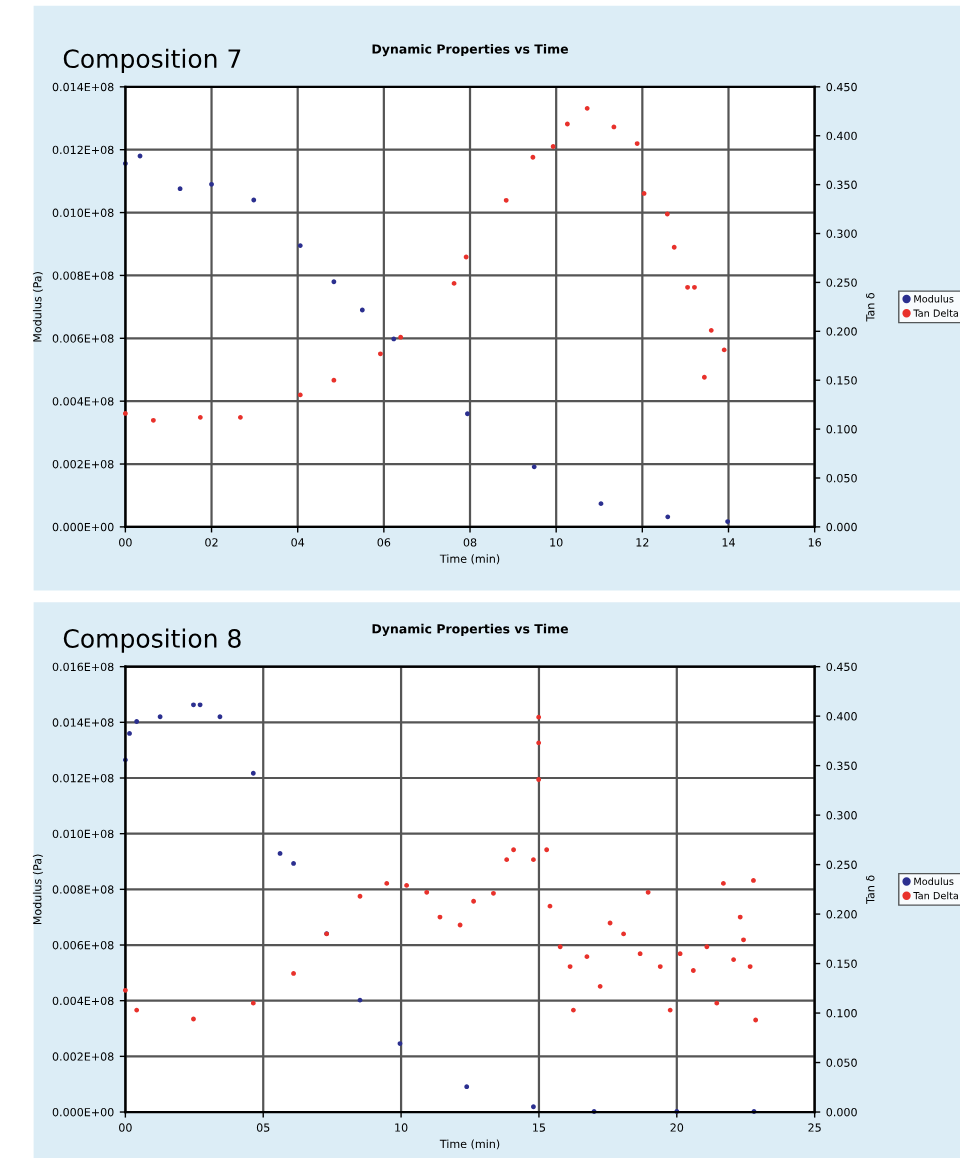 The image size is (960, 1158). Describe the element at coordinates (152, 60) in the screenshot. I see `chart-title: Composition 7` at that location.